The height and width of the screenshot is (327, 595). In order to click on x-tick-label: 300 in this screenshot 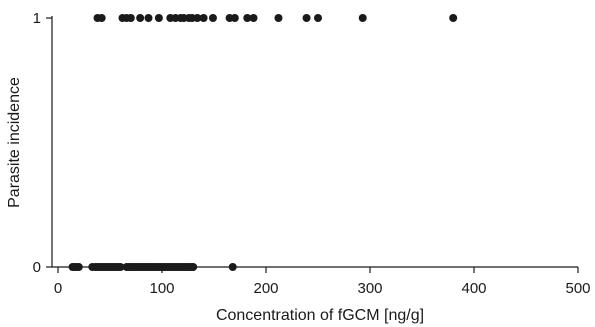, I will do `click(369, 288)`.